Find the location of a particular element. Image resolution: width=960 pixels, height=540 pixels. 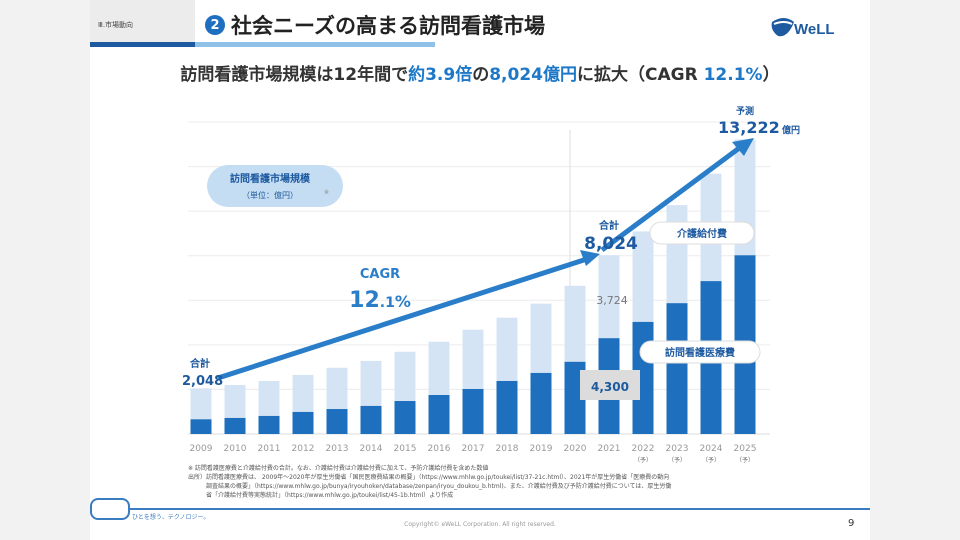

bar-care-2021 is located at coordinates (609, 297).